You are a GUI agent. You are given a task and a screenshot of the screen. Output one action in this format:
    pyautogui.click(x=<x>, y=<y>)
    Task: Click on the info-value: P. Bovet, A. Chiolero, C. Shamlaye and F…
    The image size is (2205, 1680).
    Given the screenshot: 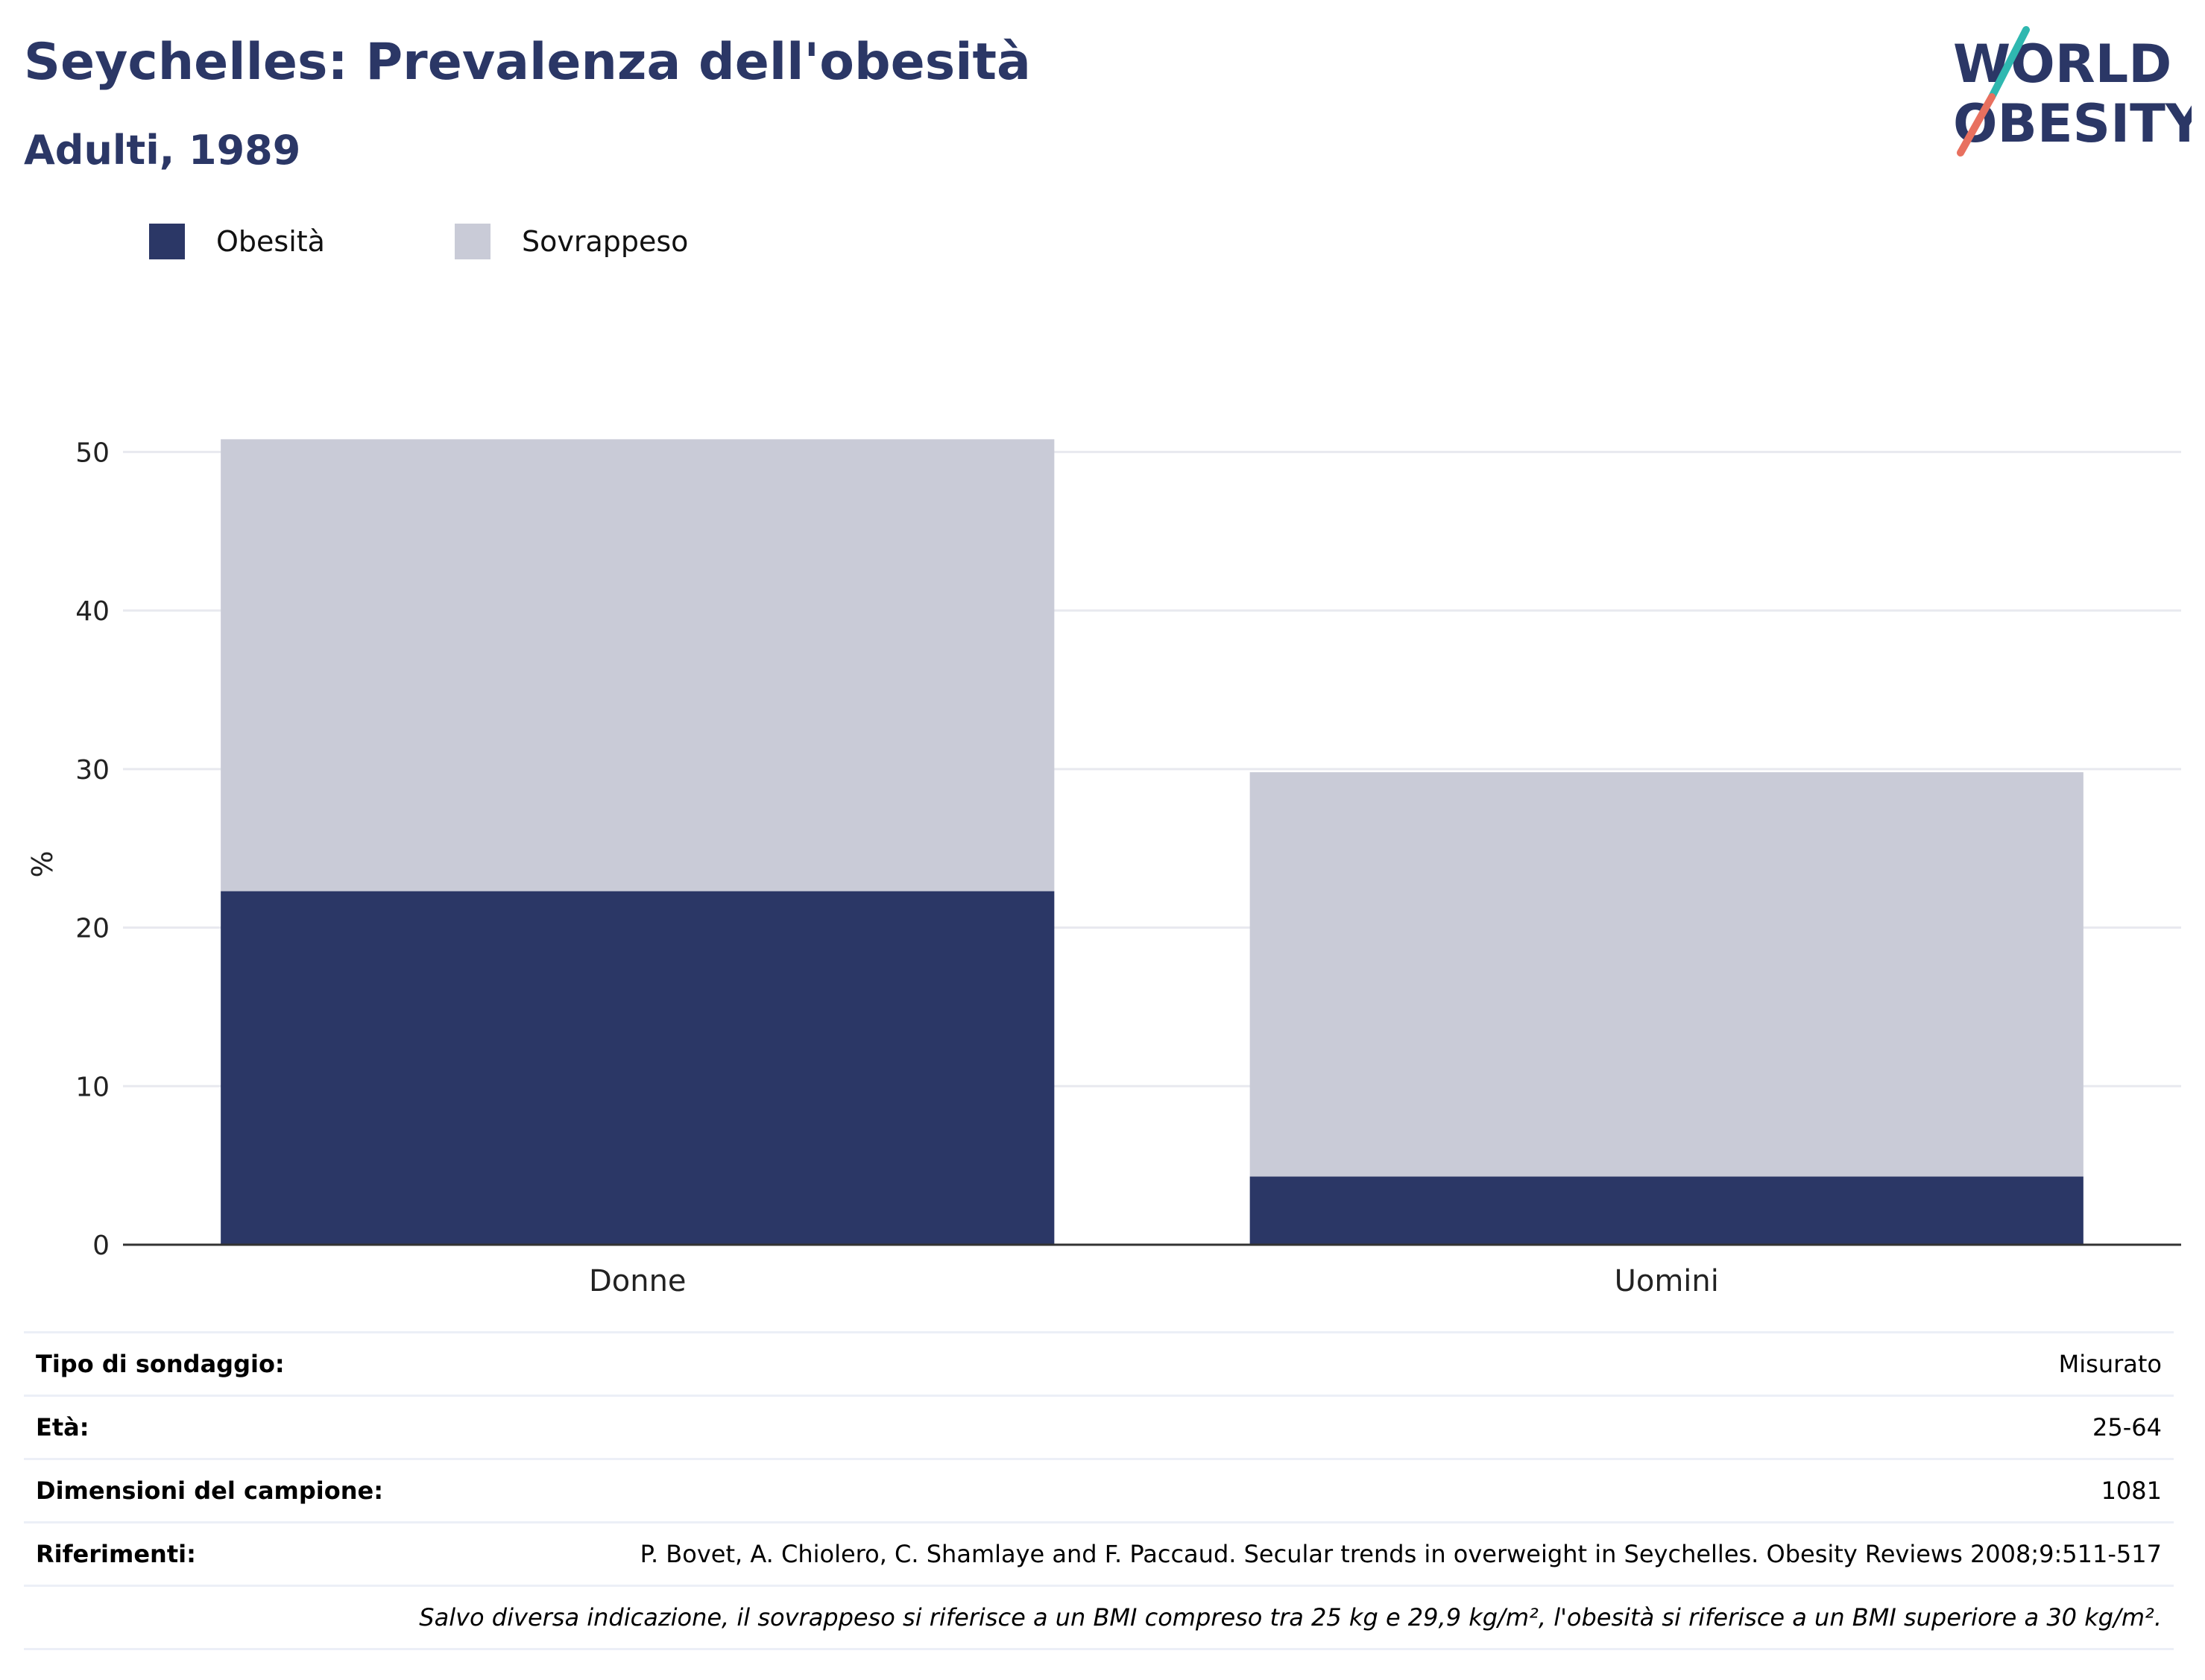 What is the action you would take?
    pyautogui.click(x=1401, y=1554)
    